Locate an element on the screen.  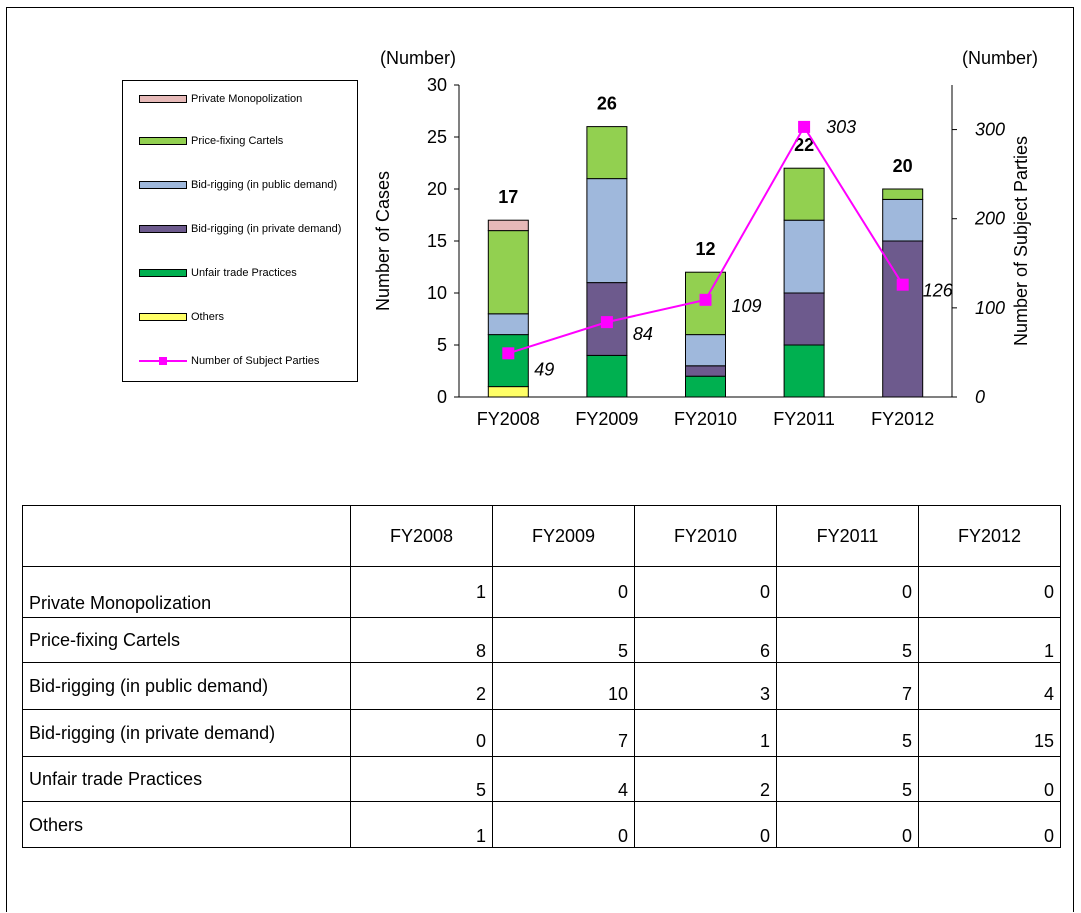
table-header-cell: FY2011 is located at coordinates (847, 536).